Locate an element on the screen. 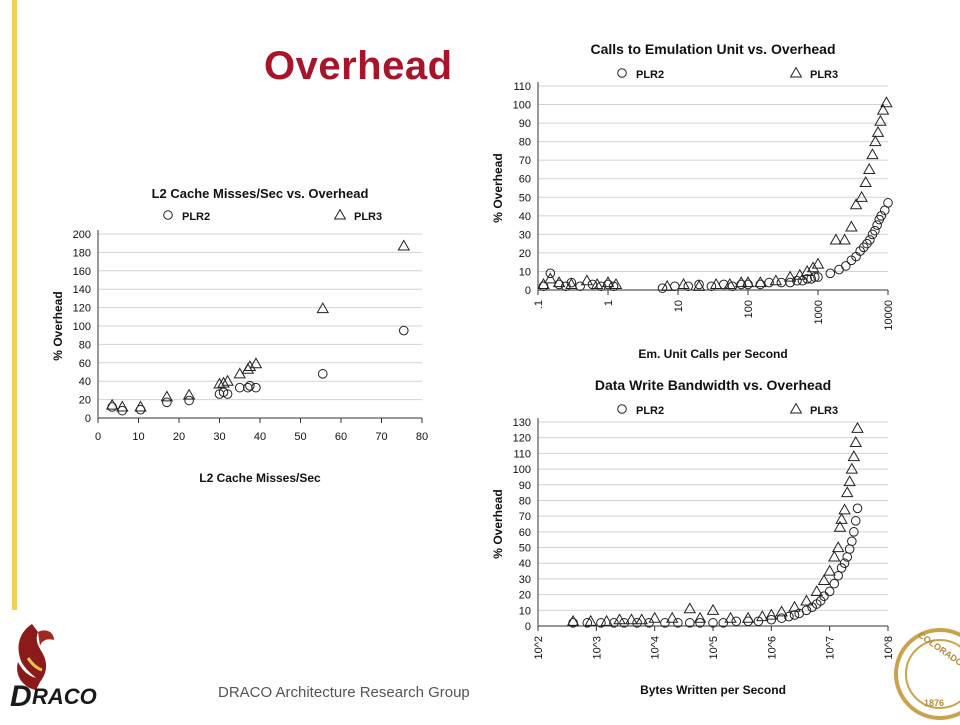  slide-title: Overhead is located at coordinates (358, 66).